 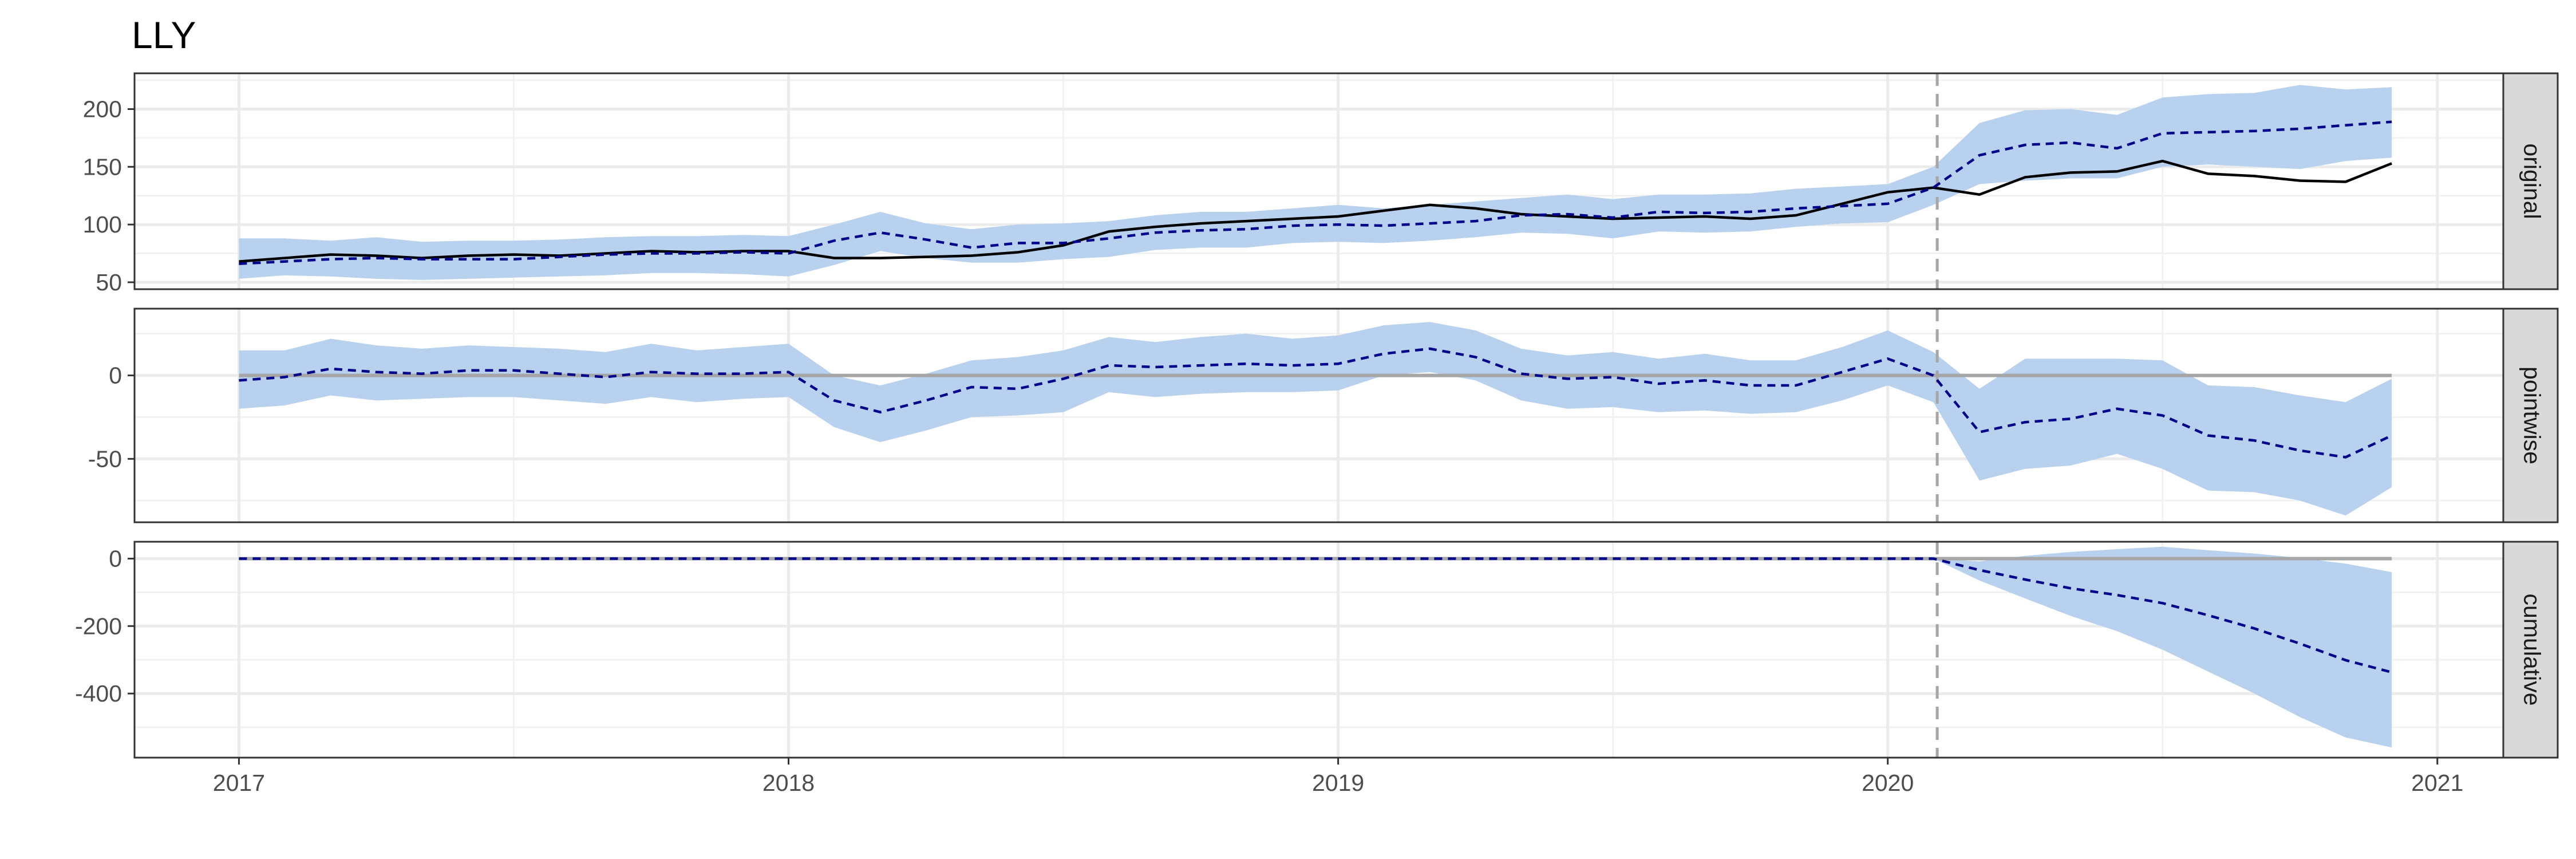 What do you see at coordinates (102, 224) in the screenshot?
I see `y-tick-label: 100` at bounding box center [102, 224].